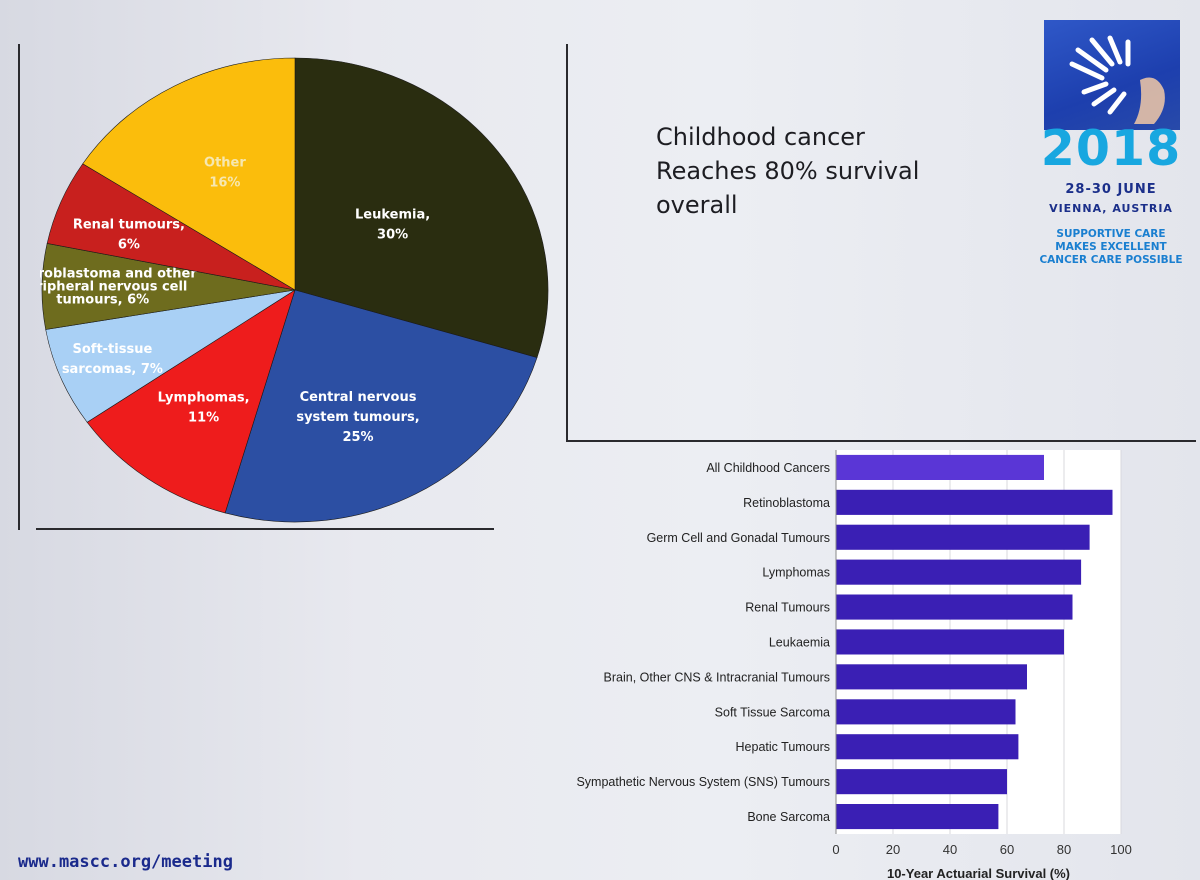 The height and width of the screenshot is (880, 1200). Describe the element at coordinates (204, 397) in the screenshot. I see `pie-label-line: Lymphomas,` at that location.